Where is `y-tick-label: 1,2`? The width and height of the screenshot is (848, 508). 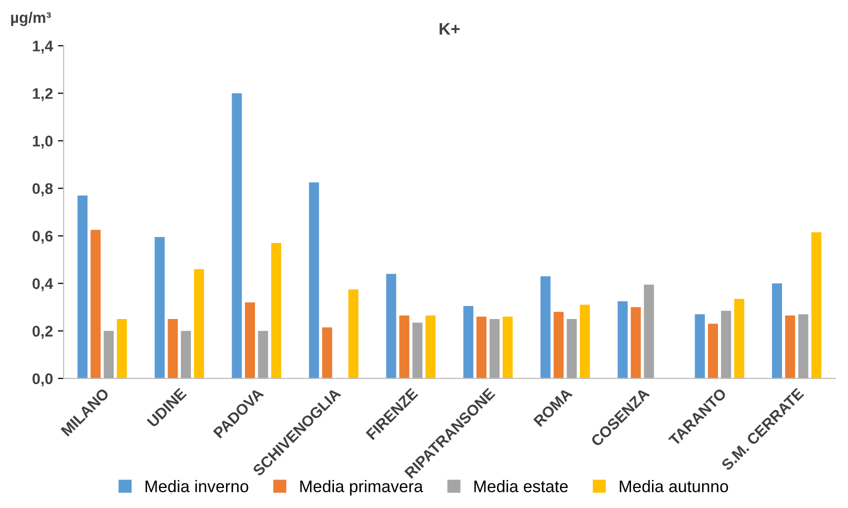 y-tick-label: 1,2 is located at coordinates (42, 95).